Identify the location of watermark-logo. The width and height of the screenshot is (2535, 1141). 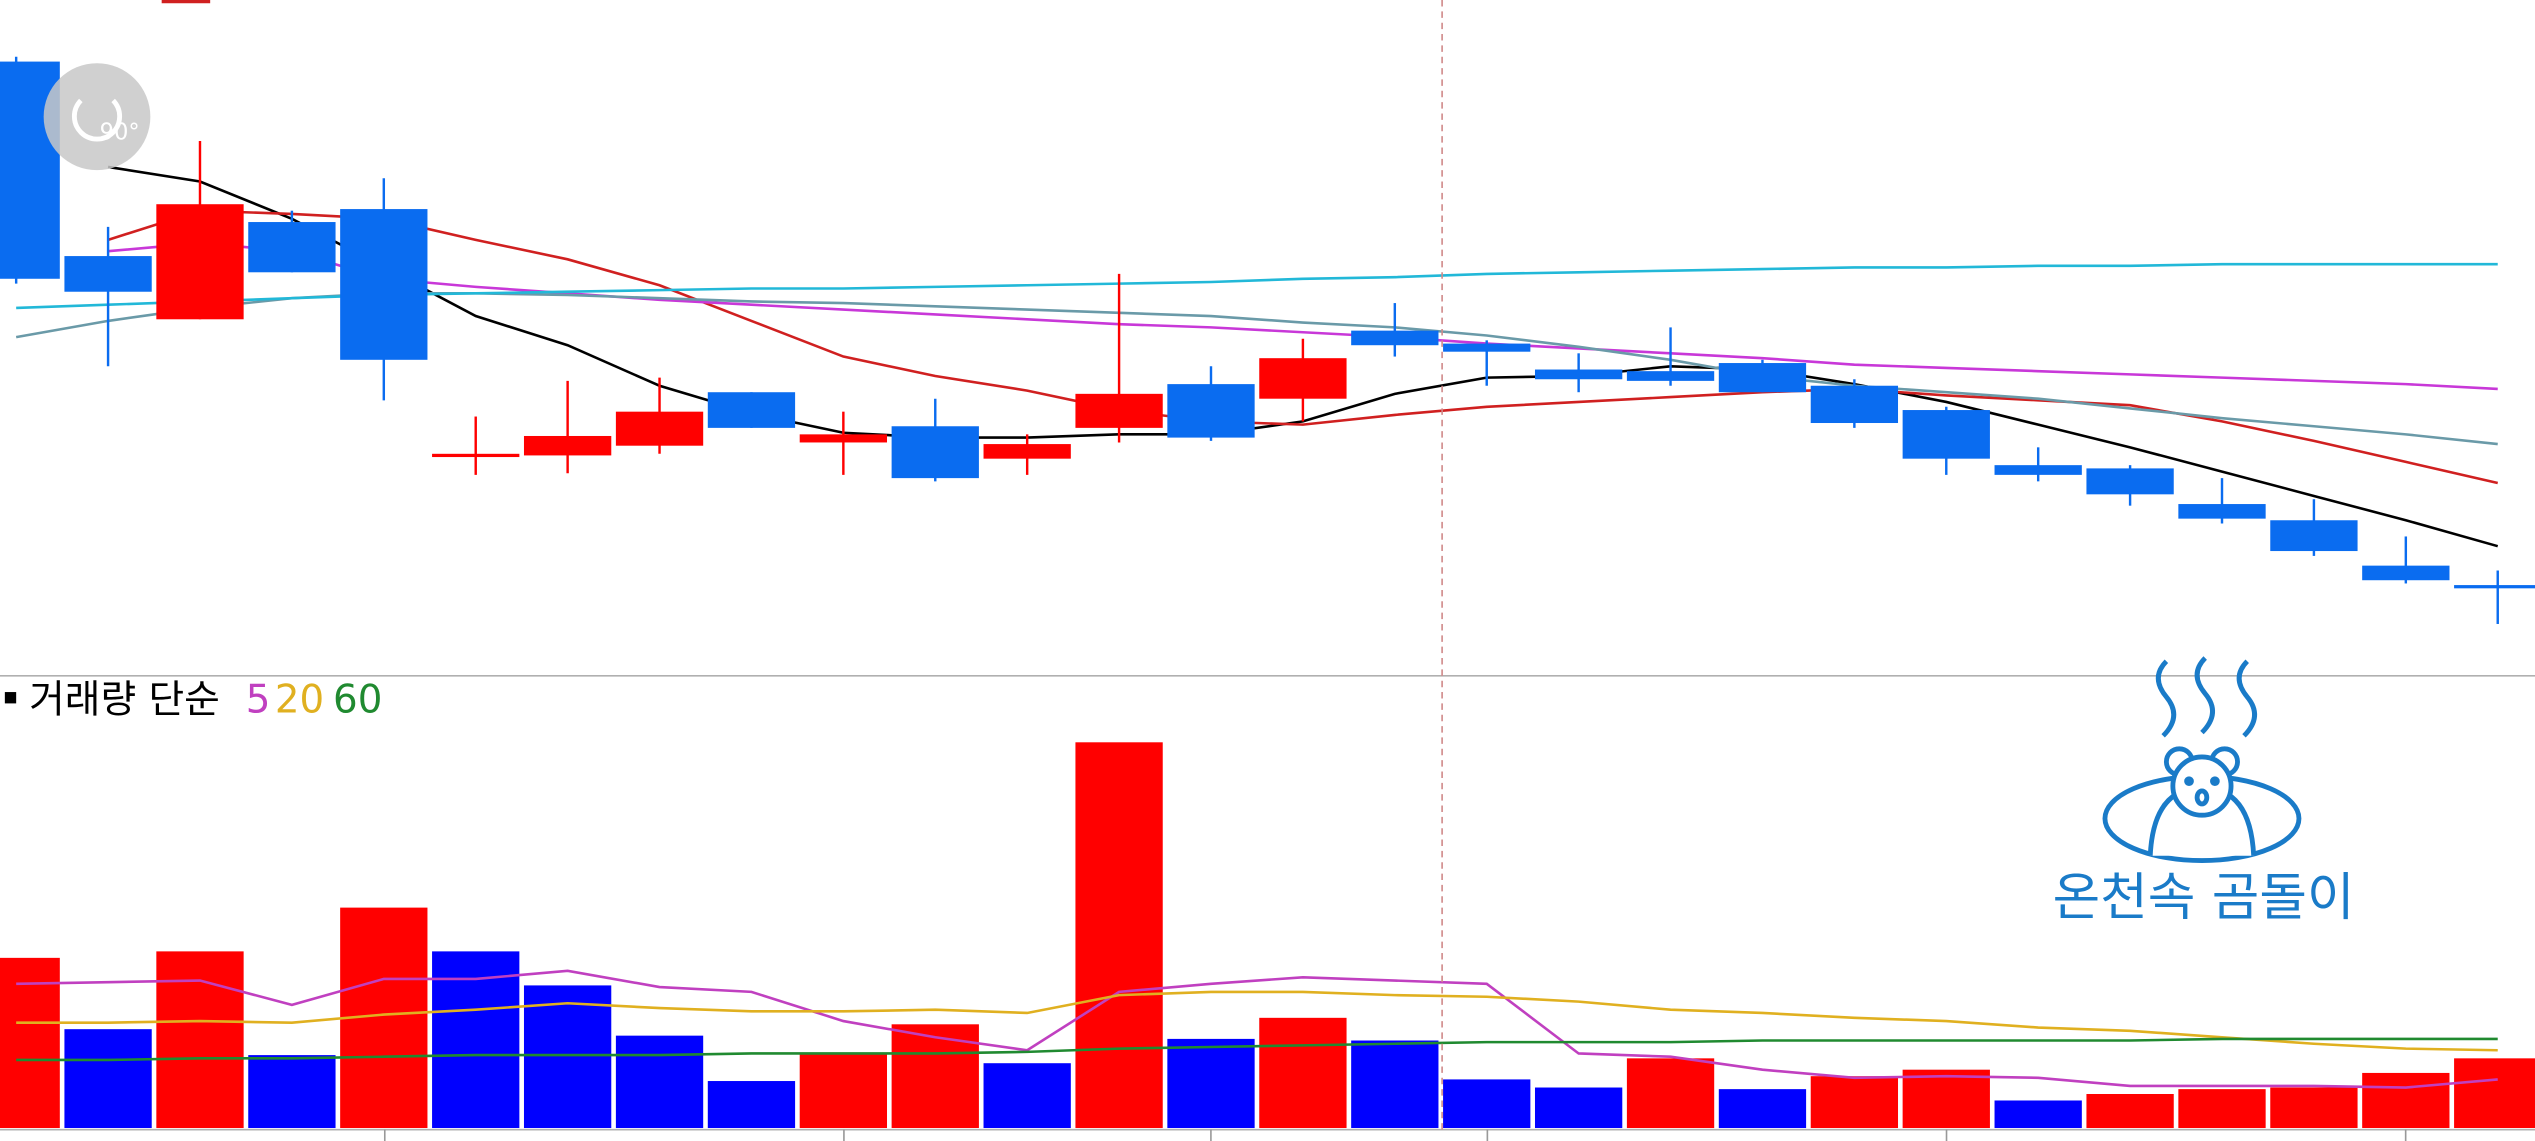
(2202, 760).